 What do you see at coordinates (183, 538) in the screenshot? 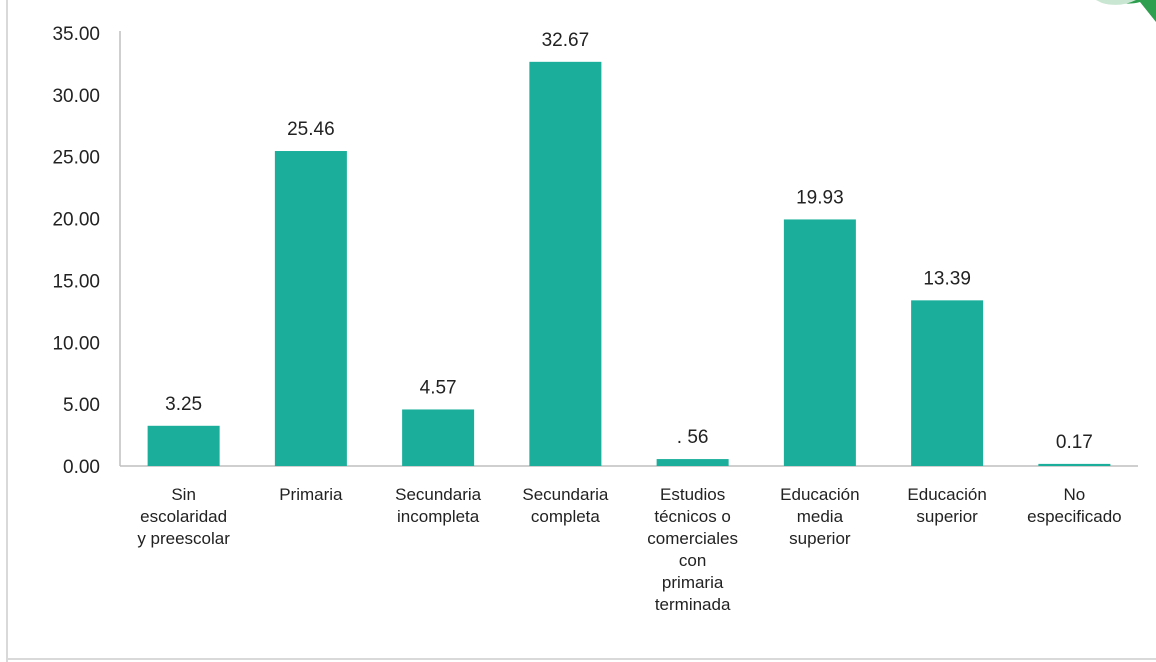
I see `x-tick-label-line: y preescolar` at bounding box center [183, 538].